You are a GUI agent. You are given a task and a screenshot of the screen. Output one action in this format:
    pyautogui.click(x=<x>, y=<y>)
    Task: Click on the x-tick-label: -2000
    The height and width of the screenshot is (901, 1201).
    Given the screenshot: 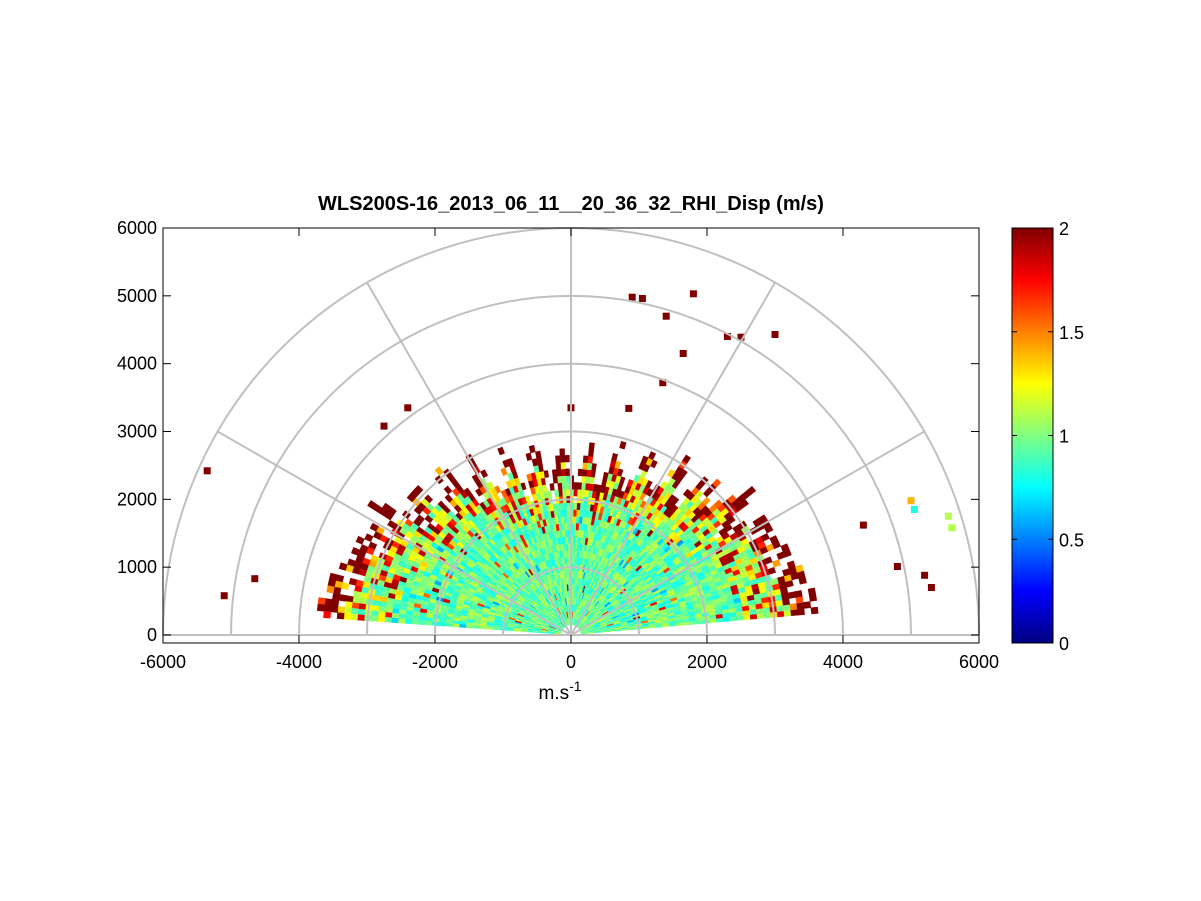 What is the action you would take?
    pyautogui.click(x=435, y=662)
    